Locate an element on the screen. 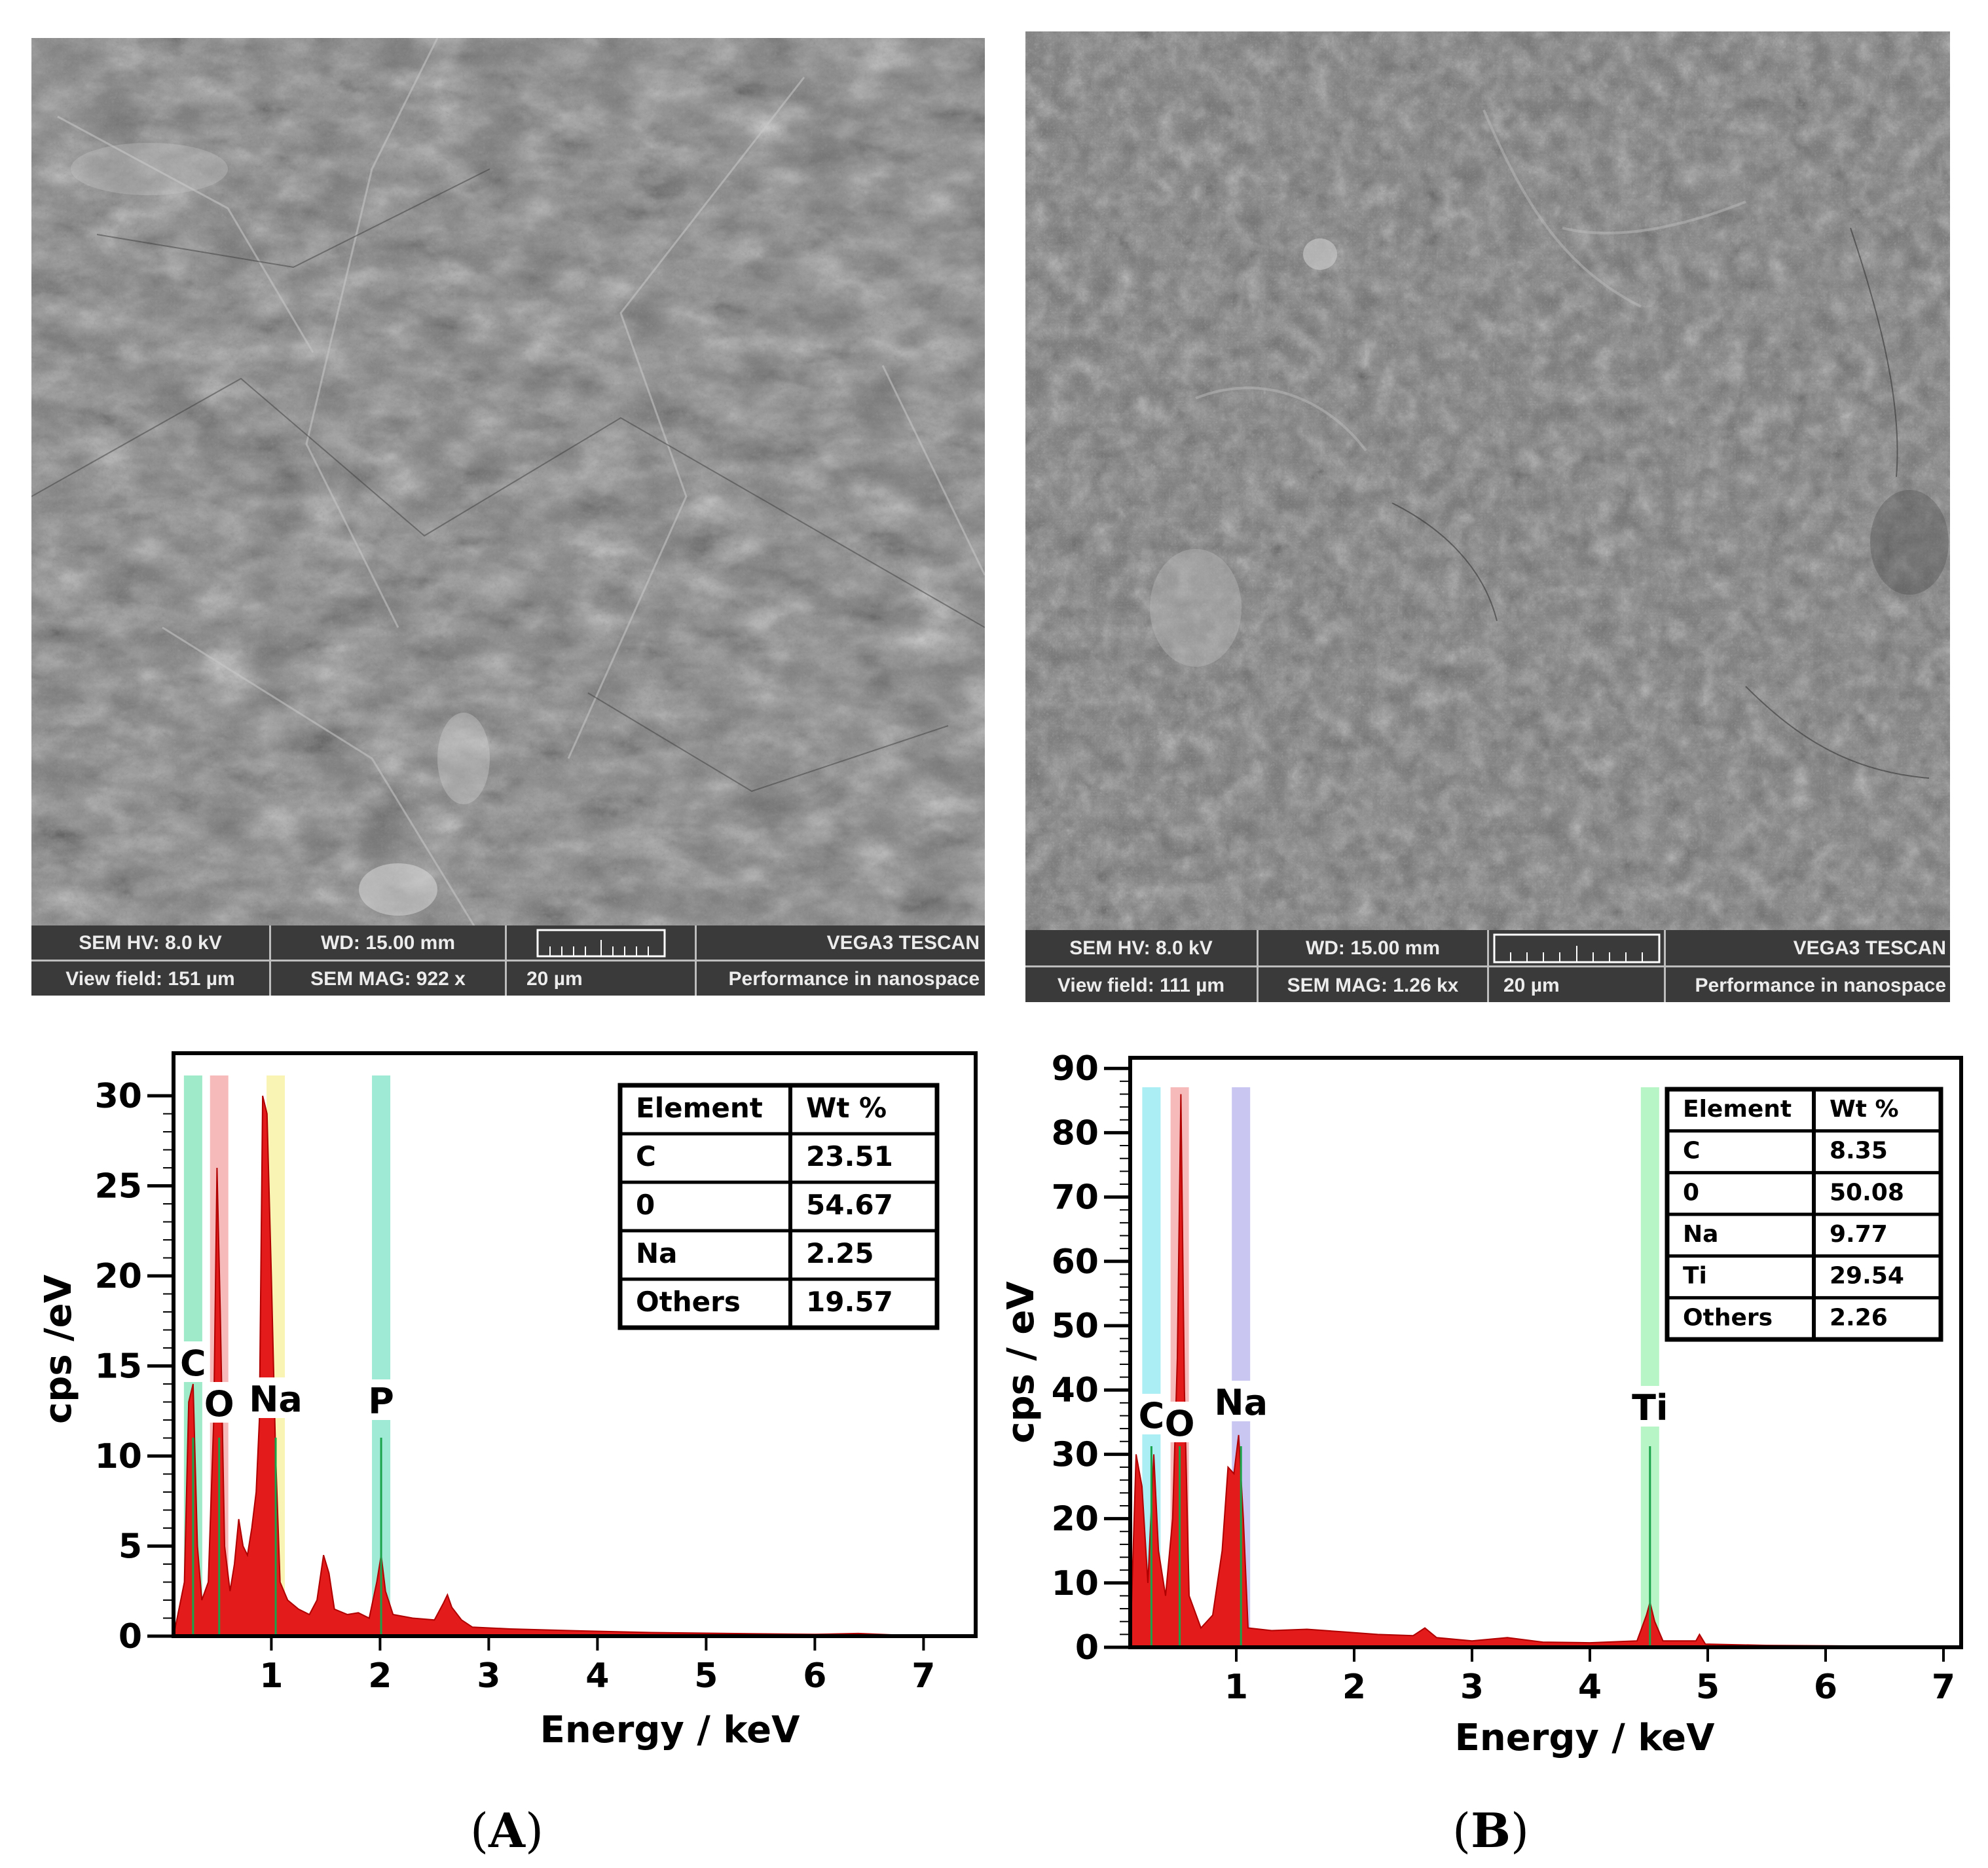  scale-bar-graphic is located at coordinates (600, 943).